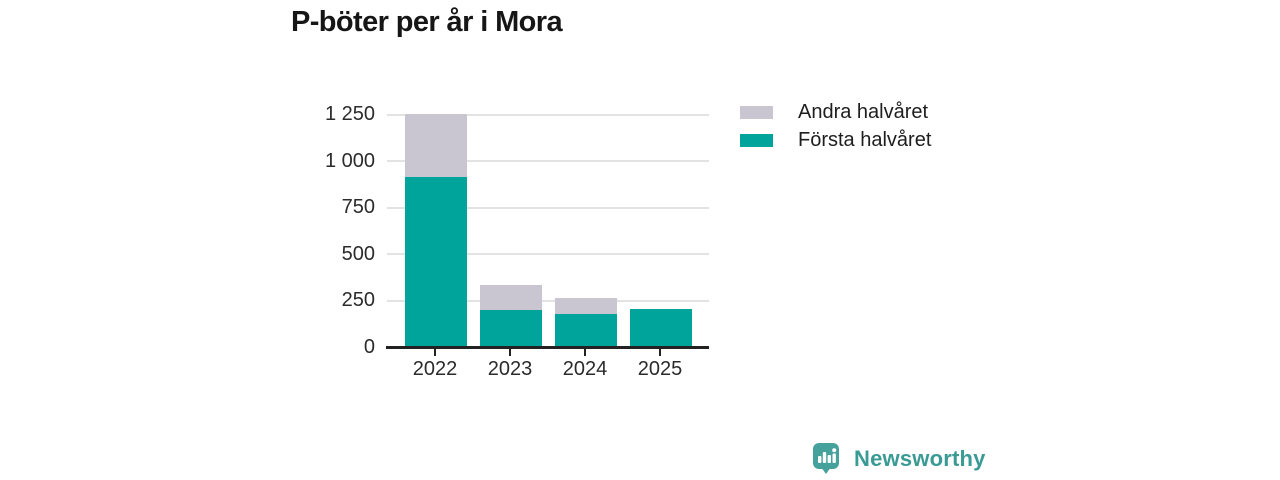 The image size is (1280, 480). Describe the element at coordinates (585, 352) in the screenshot. I see `x-tick-2024` at that location.